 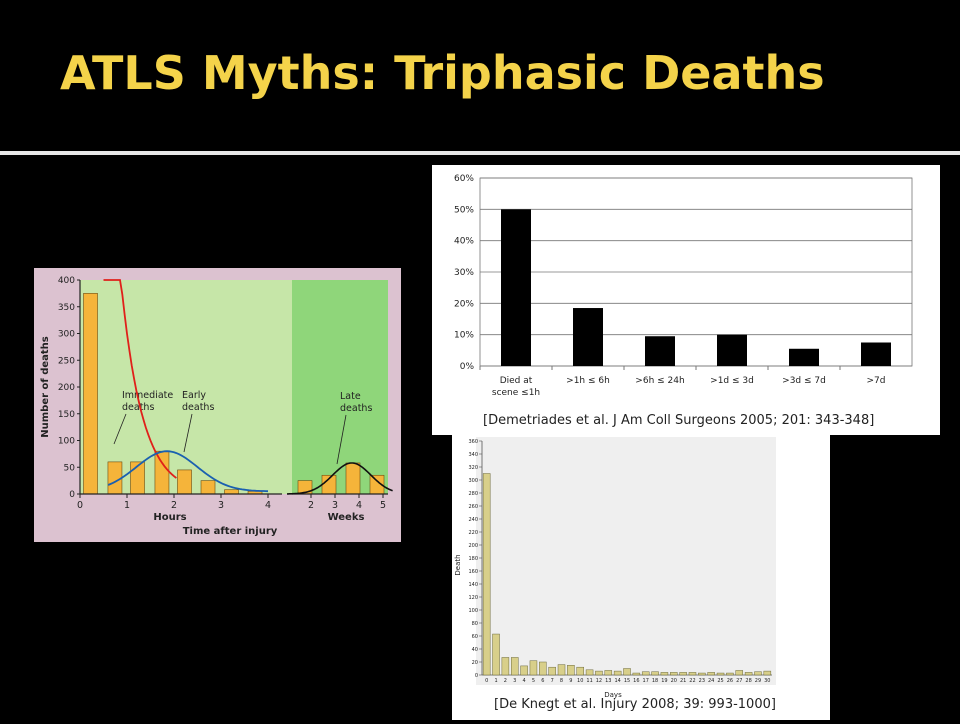 I want to click on tr-ytick-label: 30%, so click(x=464, y=273).